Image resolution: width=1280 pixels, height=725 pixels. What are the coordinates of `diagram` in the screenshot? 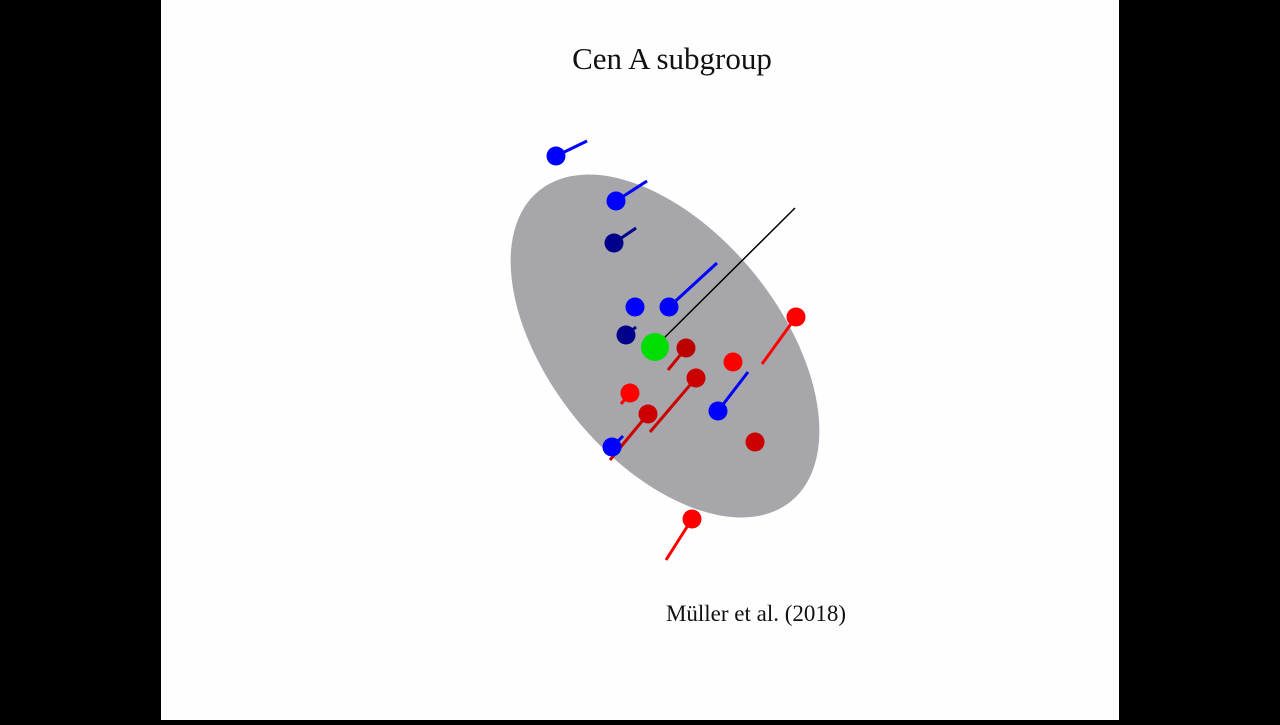 It's located at (665, 350).